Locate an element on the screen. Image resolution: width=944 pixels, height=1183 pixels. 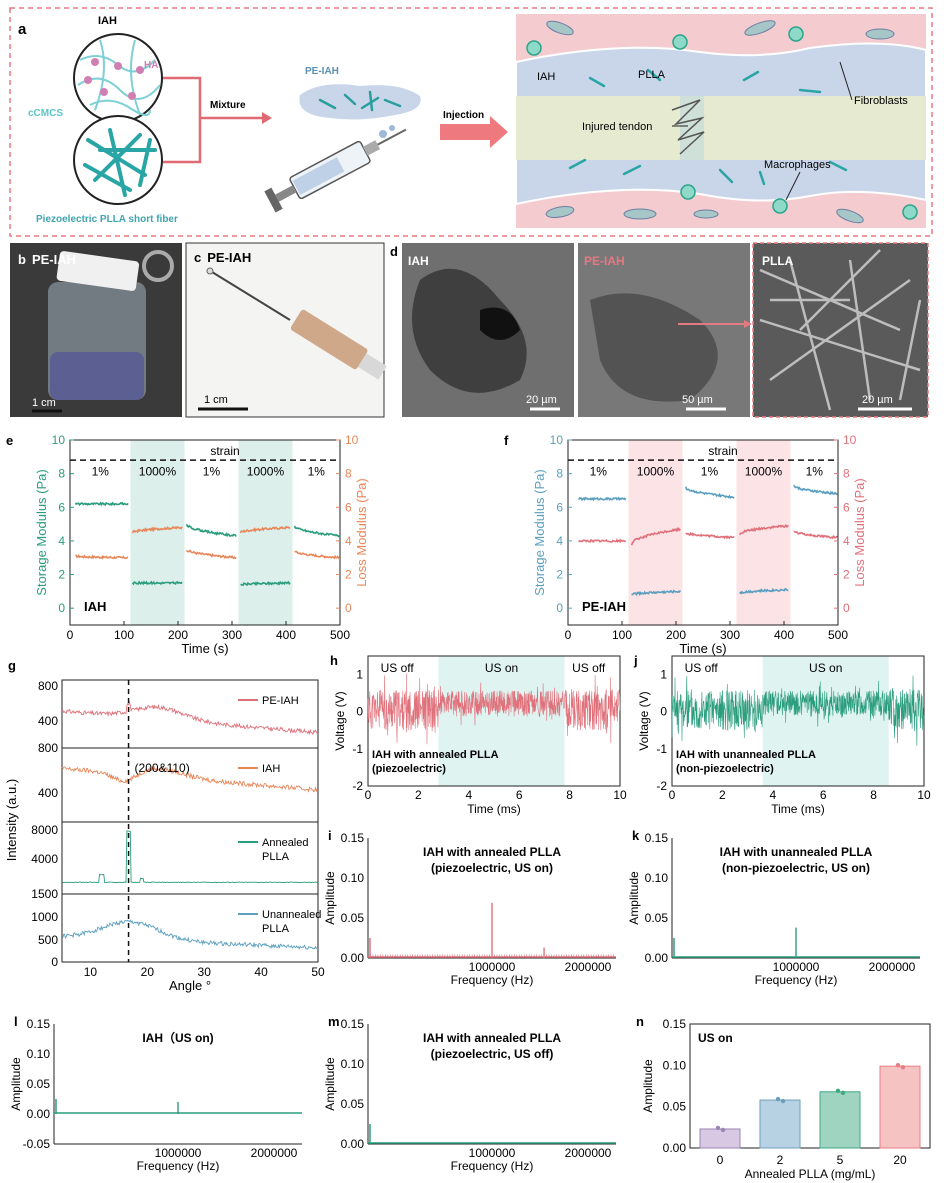
bar-point-2-a is located at coordinates (838, 1090).